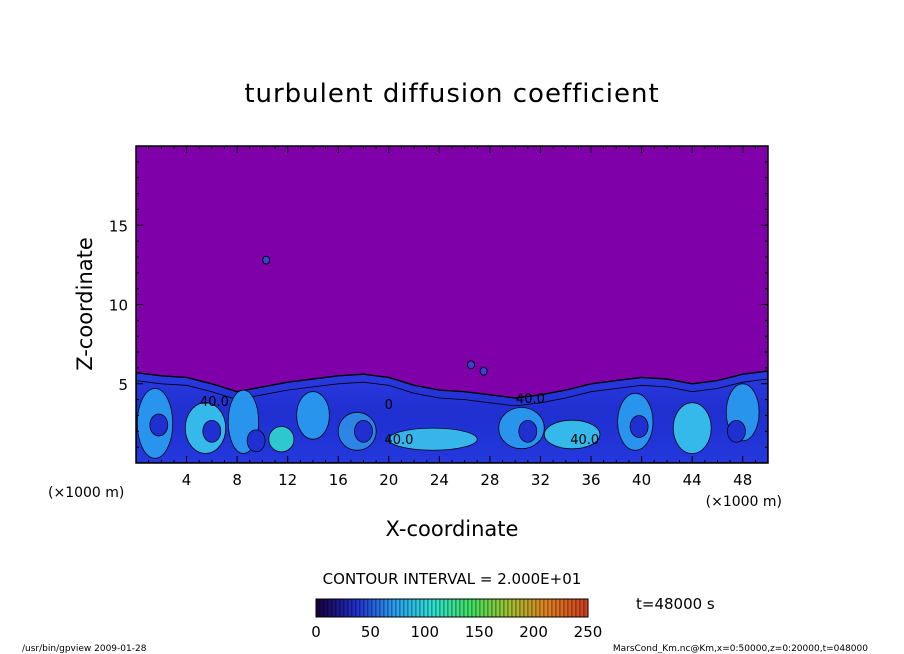 The image size is (904, 654). I want to click on colorbar-tick-label: 50, so click(370, 632).